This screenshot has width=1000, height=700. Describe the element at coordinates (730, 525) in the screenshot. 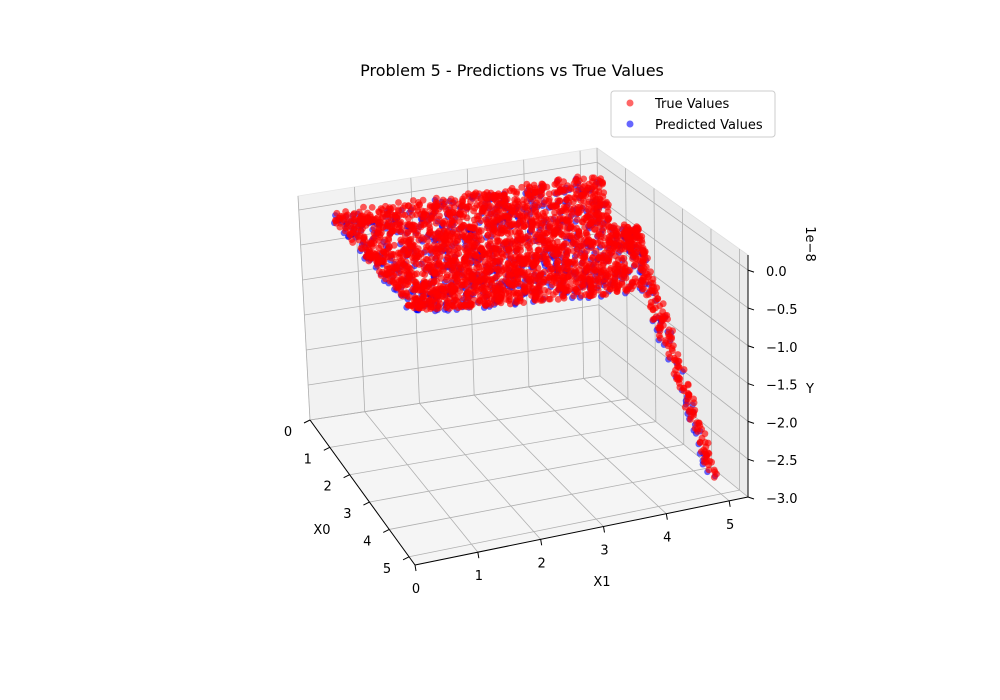

I see `x1-tick-label: 5` at that location.